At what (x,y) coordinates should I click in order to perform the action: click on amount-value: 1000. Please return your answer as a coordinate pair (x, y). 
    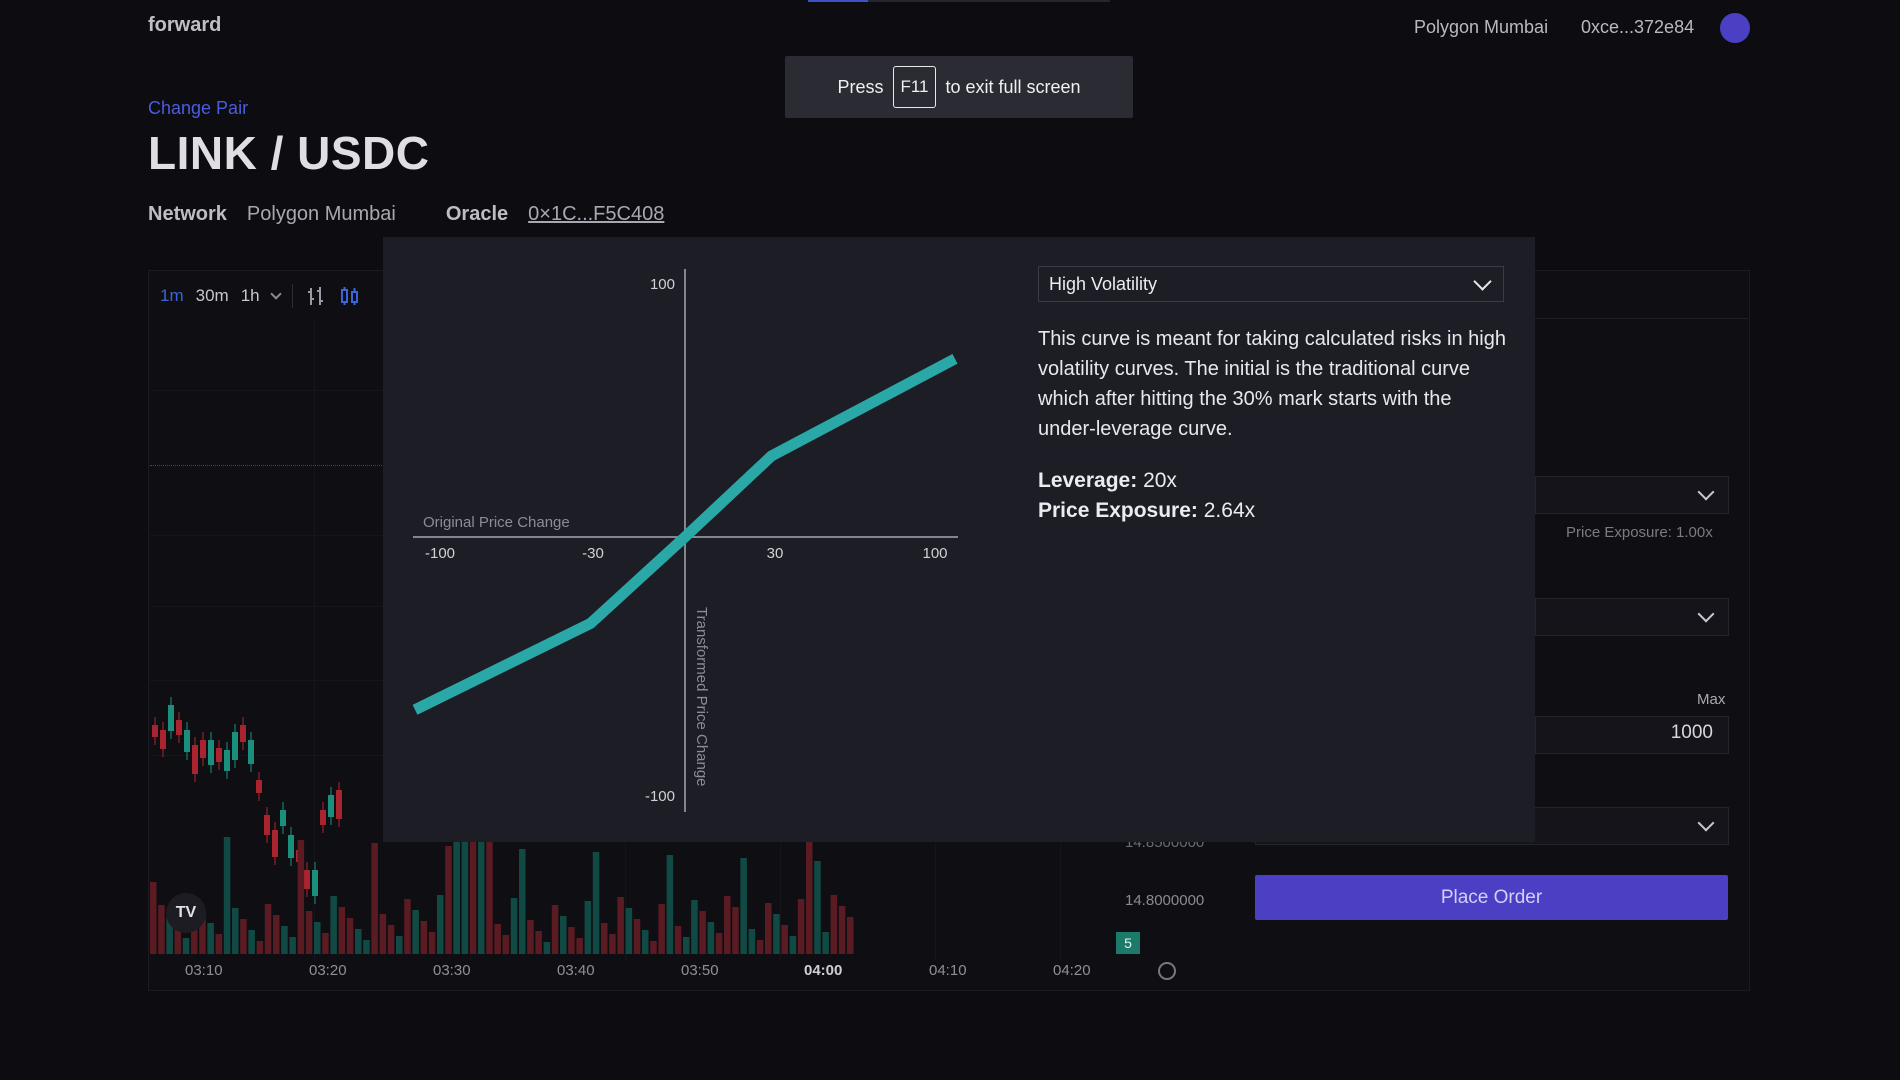
    Looking at the image, I should click on (1691, 732).